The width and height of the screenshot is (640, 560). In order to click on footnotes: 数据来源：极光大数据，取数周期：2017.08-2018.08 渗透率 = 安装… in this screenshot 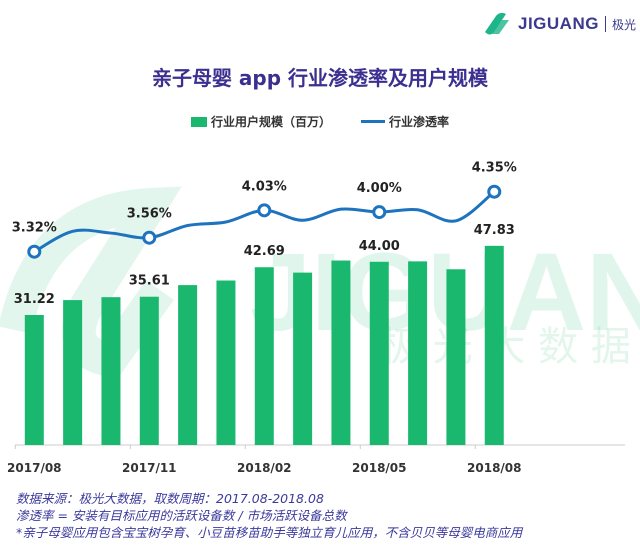, I will do `click(269, 515)`.